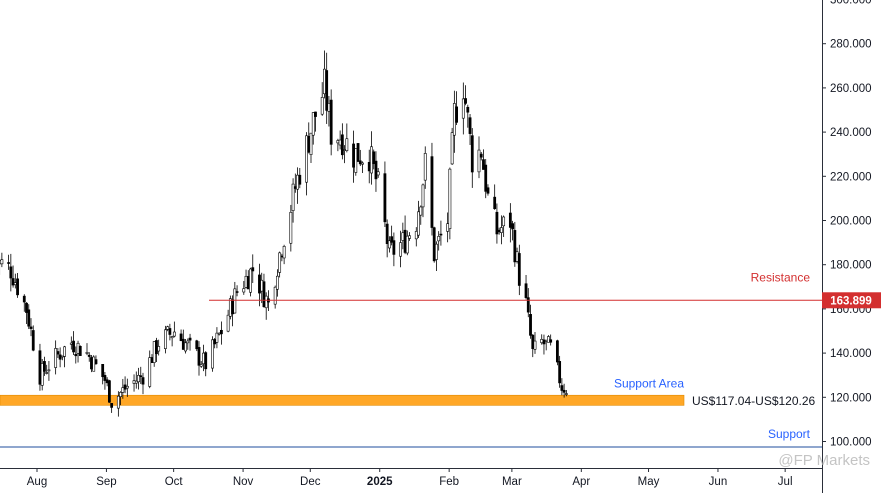 The width and height of the screenshot is (881, 498). I want to click on y-tick-label: 180.000, so click(851, 266).